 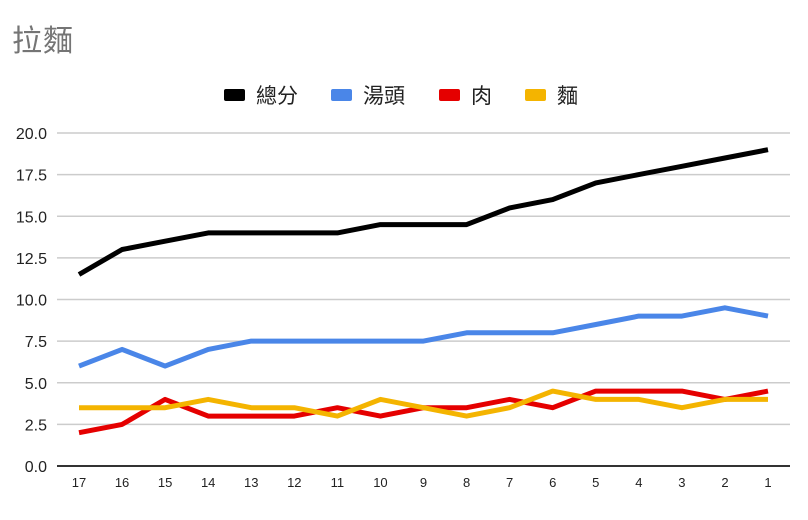 I want to click on x-axis-ticks: 17 16 15 14 13 12 11 10 9 8 7 6 5 4 3 2 1, so click(x=422, y=482).